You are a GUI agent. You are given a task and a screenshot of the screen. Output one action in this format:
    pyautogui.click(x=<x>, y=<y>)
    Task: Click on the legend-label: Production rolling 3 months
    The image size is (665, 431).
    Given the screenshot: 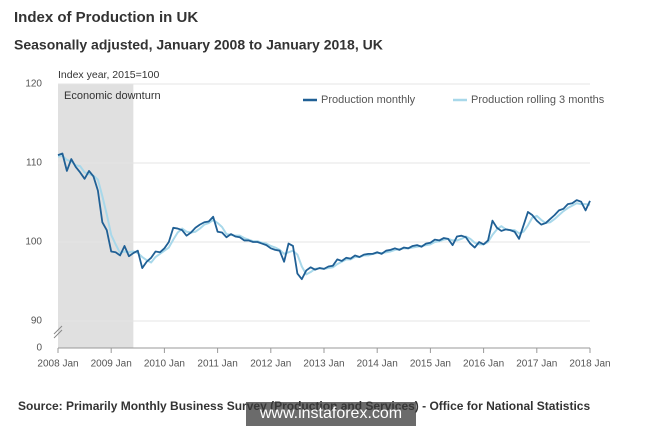 What is the action you would take?
    pyautogui.click(x=538, y=100)
    